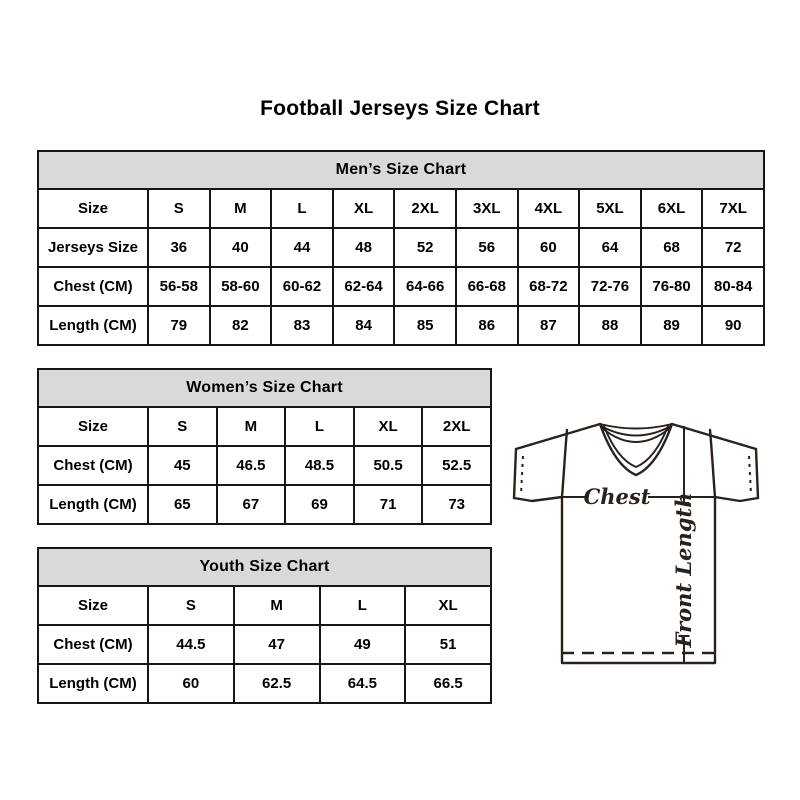  I want to click on size-header-row: Size S M L XL 2XL, so click(264, 426).